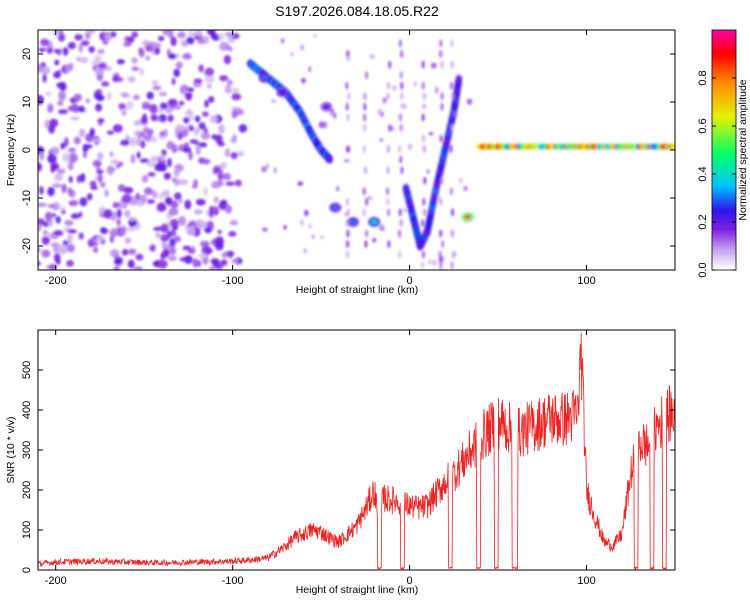  Describe the element at coordinates (703, 269) in the screenshot. I see `colorbar-tick-label: 0.0` at that location.